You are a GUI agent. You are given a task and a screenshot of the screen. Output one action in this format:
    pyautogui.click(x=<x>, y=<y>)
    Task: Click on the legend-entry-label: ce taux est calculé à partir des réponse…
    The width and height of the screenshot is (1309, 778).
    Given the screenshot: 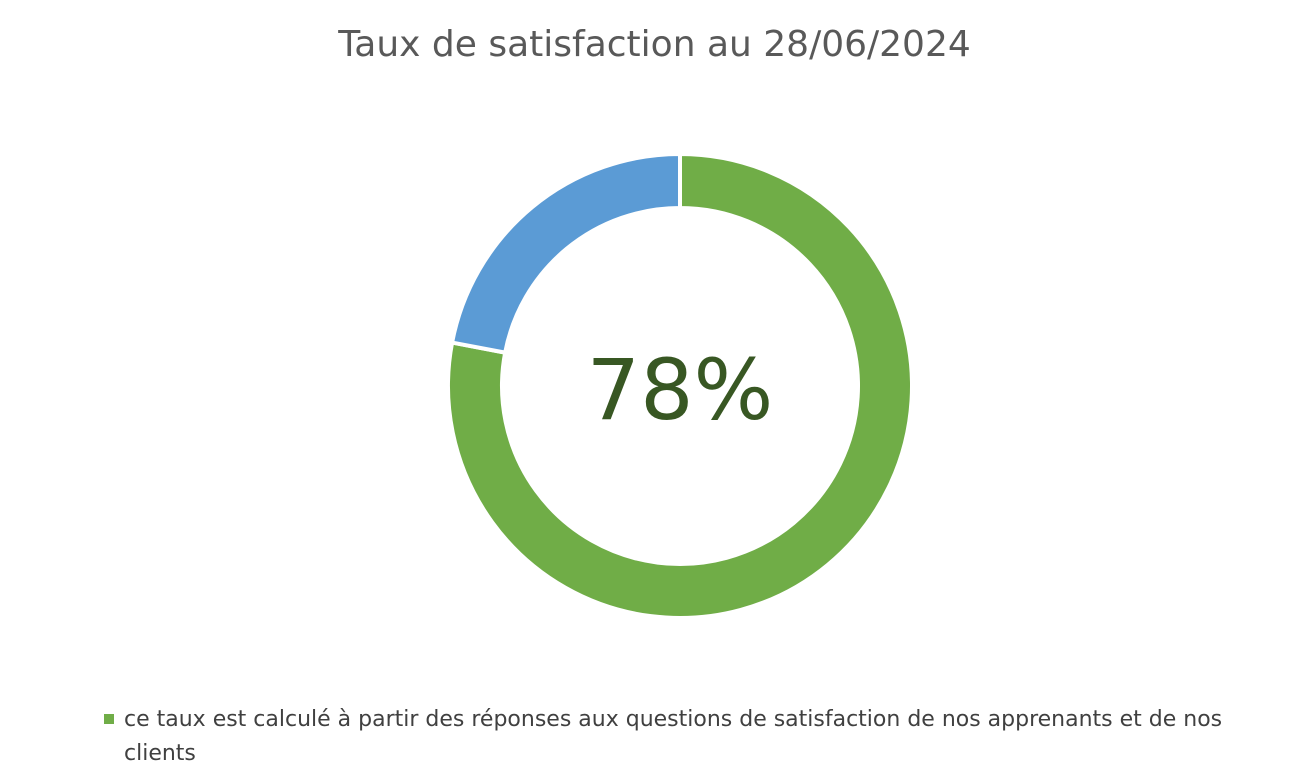 What is the action you would take?
    pyautogui.click(x=673, y=736)
    